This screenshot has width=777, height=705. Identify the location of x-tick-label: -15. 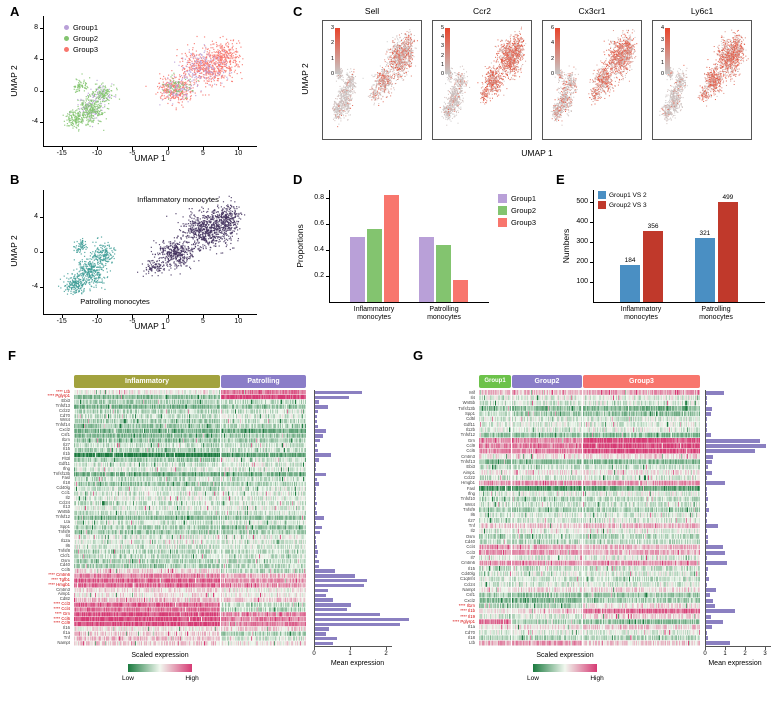
(61, 153).